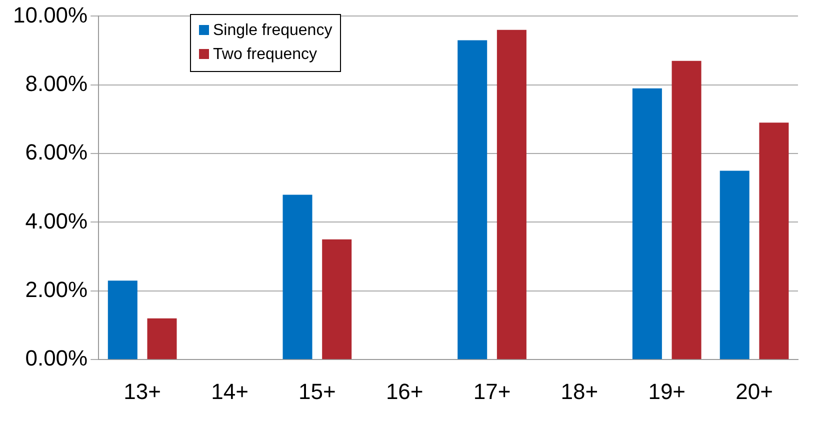 The height and width of the screenshot is (428, 818). Describe the element at coordinates (56, 221) in the screenshot. I see `y-tick-label: 4.00%` at that location.